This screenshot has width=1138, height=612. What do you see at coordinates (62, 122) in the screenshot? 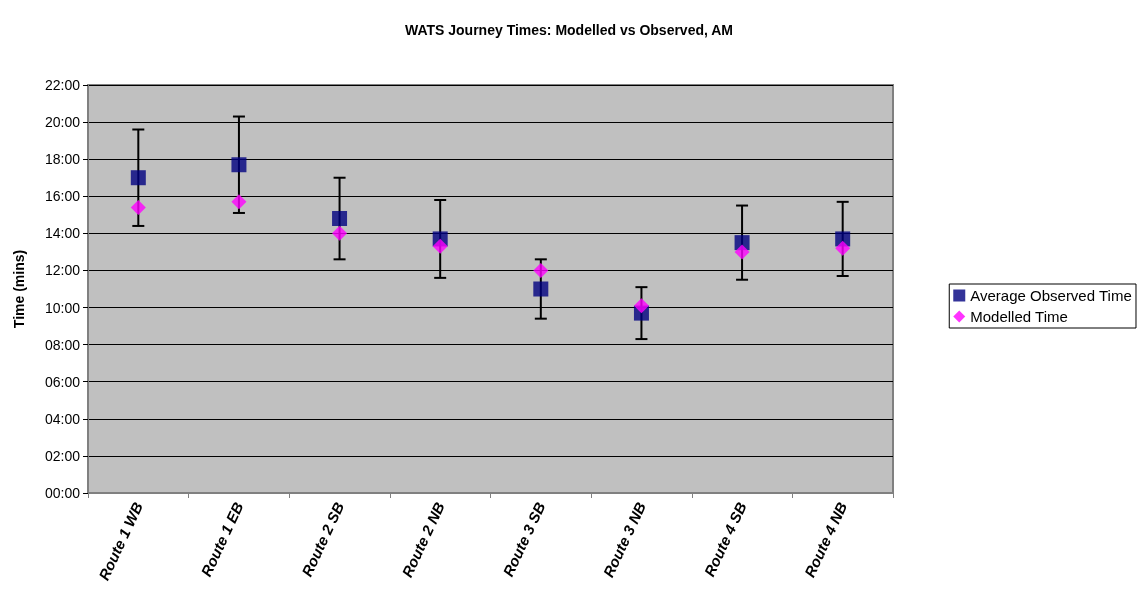
I see `y-tick-label: 20:00` at bounding box center [62, 122].